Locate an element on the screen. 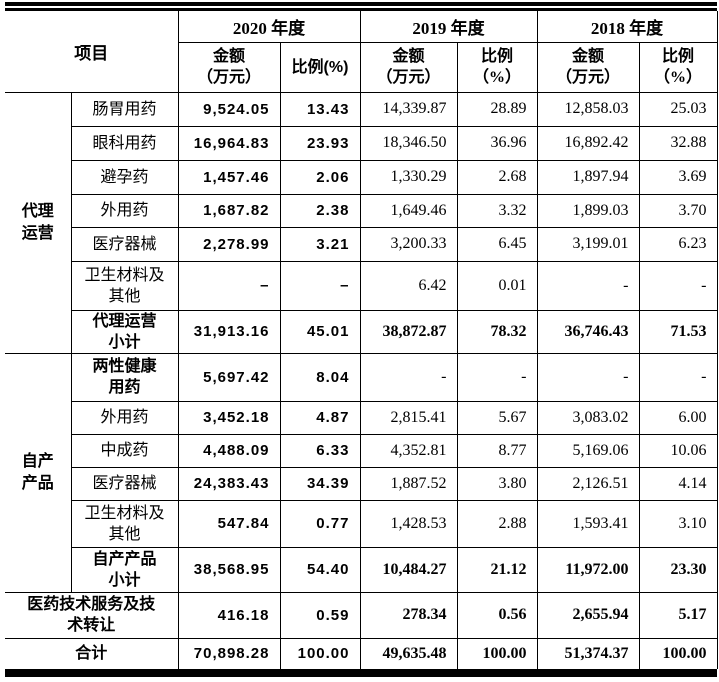  col-header-ratio-2019: 比例 （%） is located at coordinates (497, 67).